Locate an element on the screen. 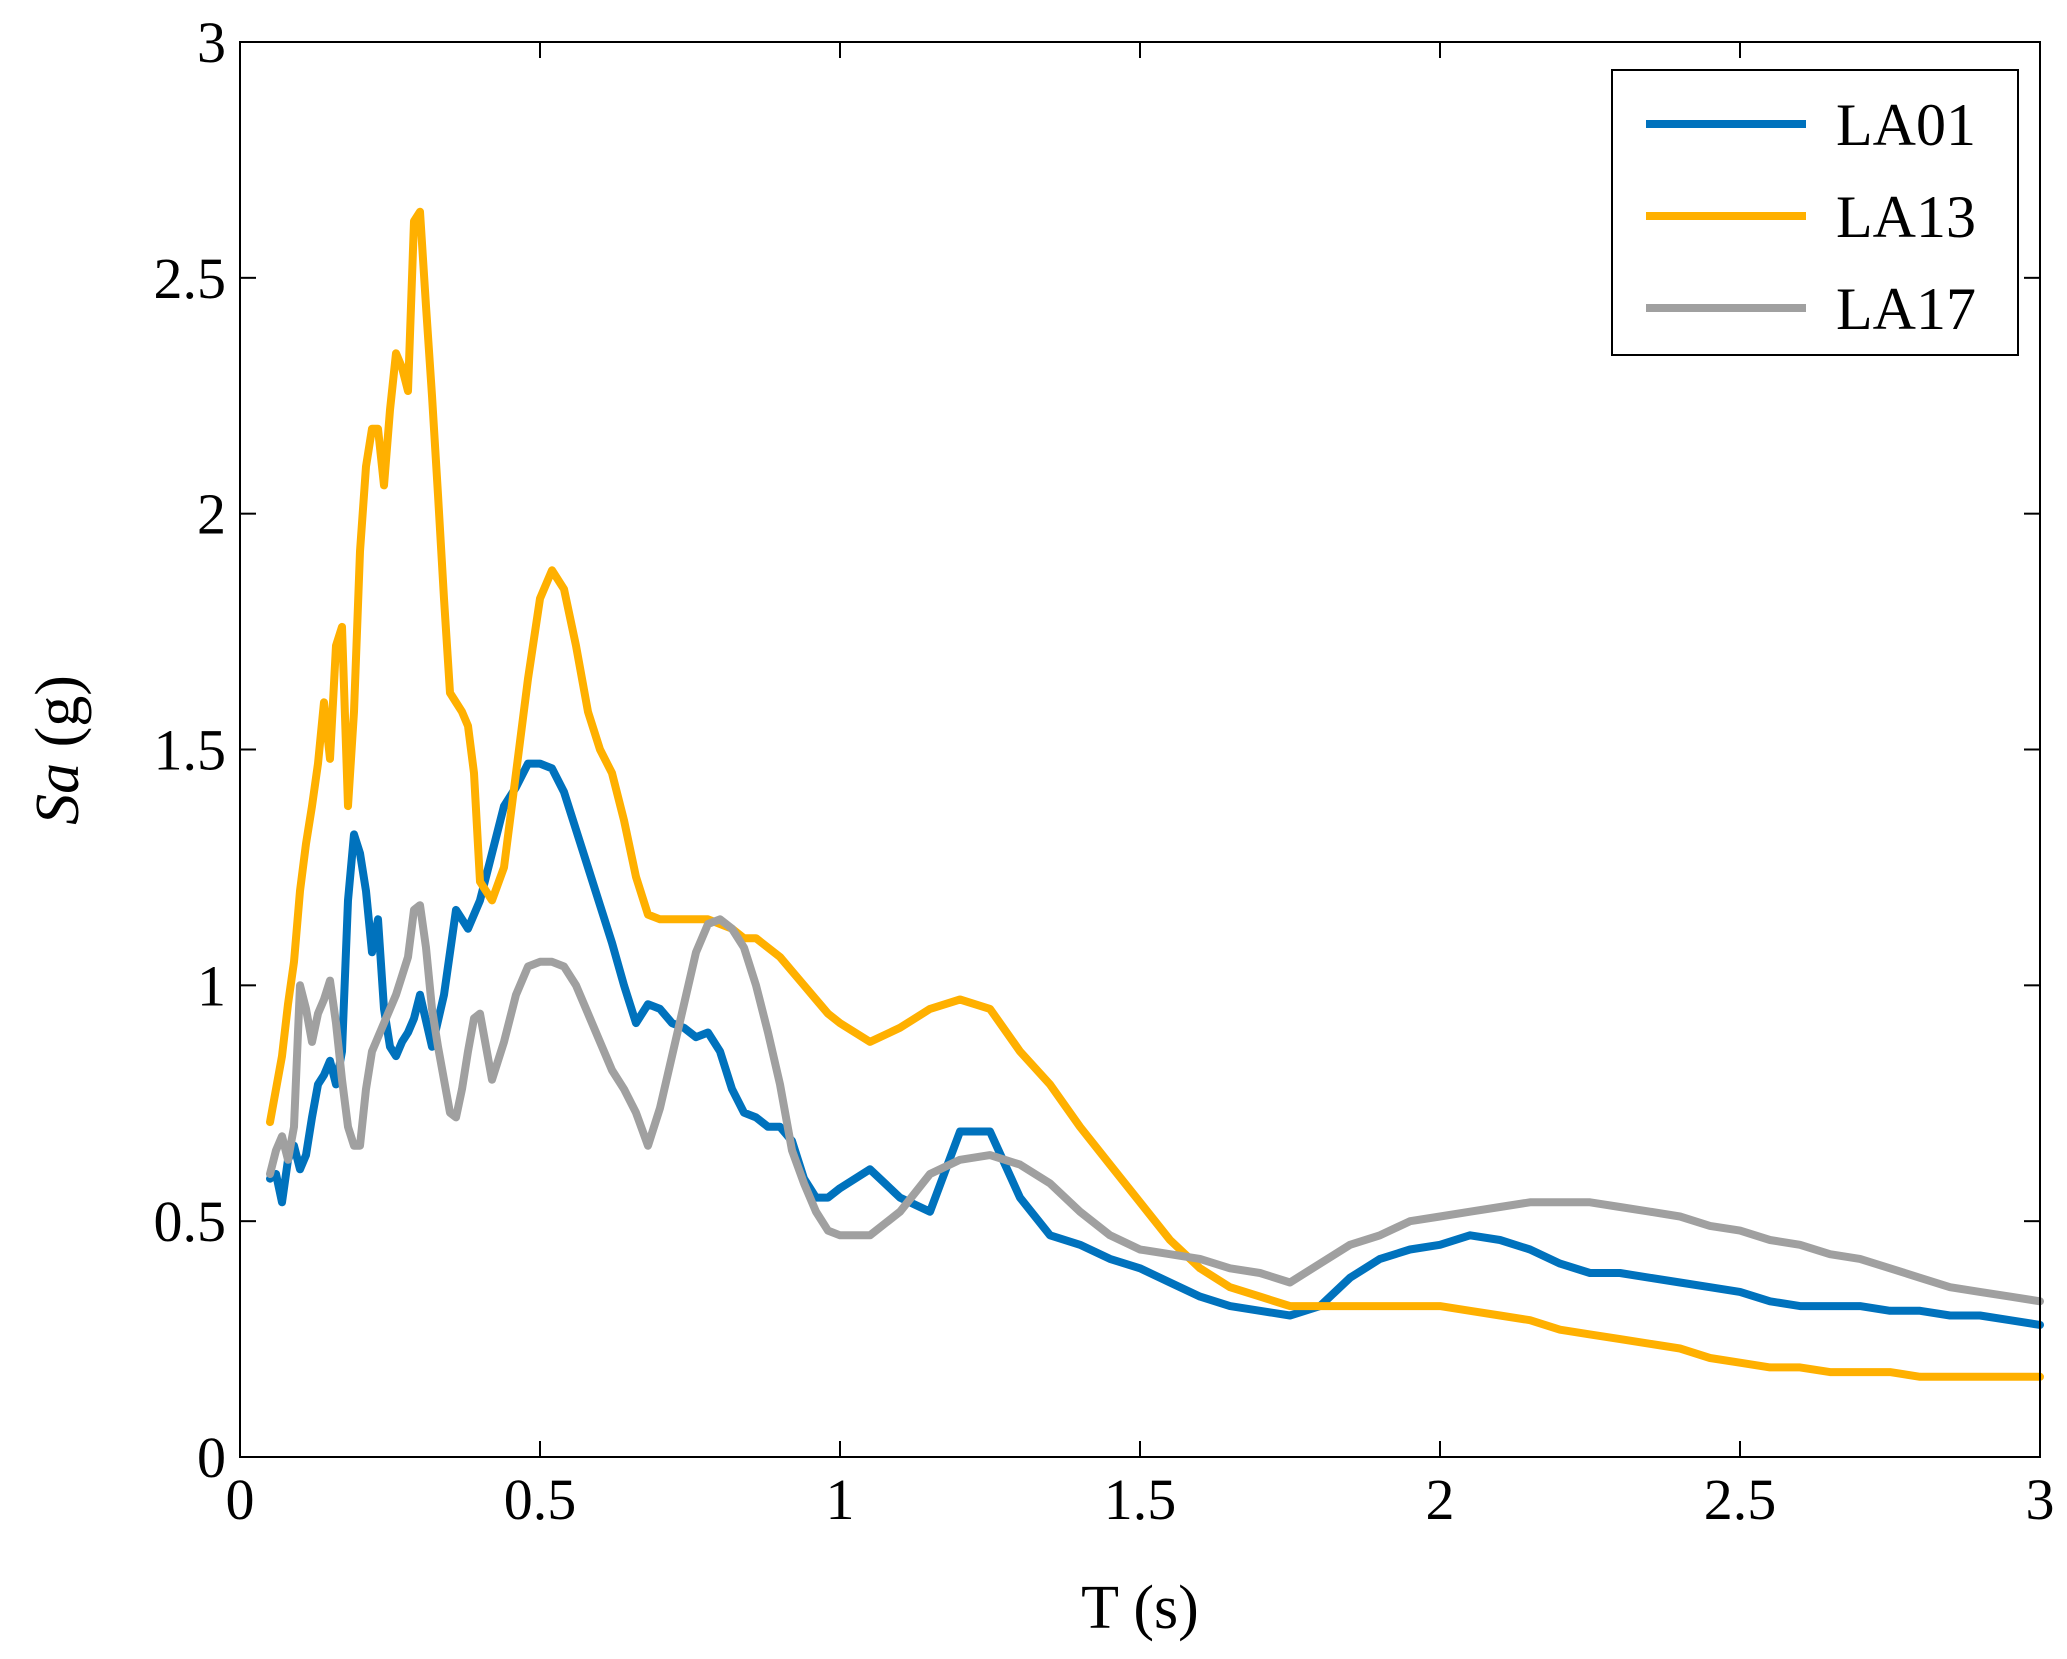  y-tick-label-5: 2.5 is located at coordinates (190, 278).